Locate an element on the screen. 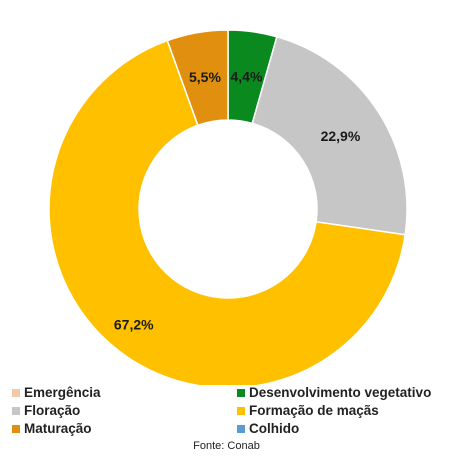  source-note: Fonte: Conab is located at coordinates (226, 446).